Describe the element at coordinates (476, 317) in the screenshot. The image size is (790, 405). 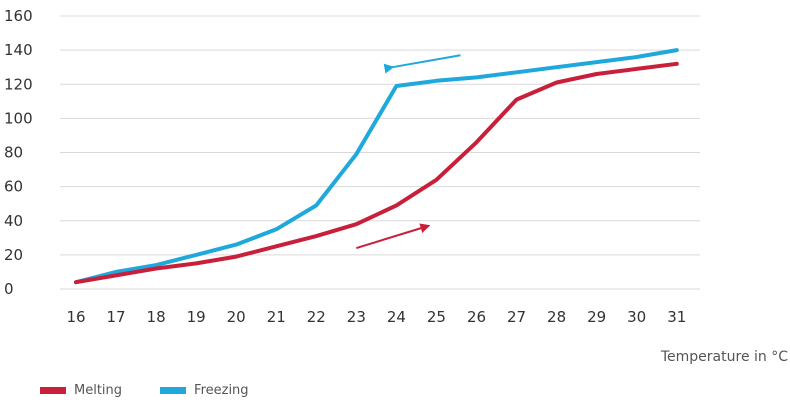
I see `x-tick-label: 26` at that location.